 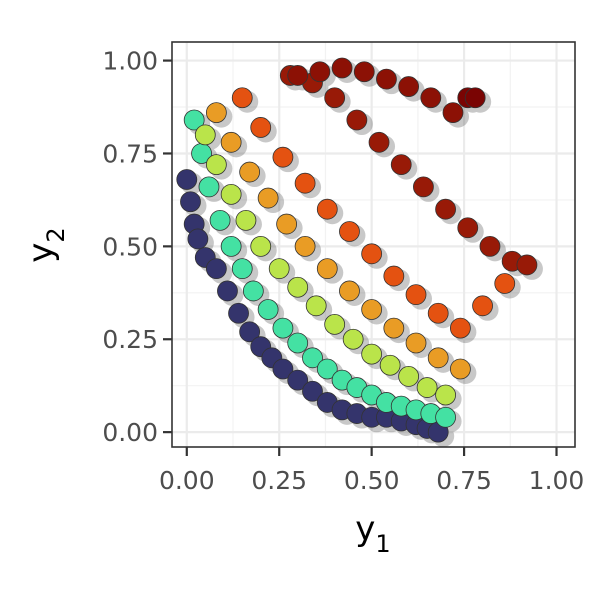 What do you see at coordinates (41, 253) in the screenshot?
I see `y-axis-title-base: y` at bounding box center [41, 253].